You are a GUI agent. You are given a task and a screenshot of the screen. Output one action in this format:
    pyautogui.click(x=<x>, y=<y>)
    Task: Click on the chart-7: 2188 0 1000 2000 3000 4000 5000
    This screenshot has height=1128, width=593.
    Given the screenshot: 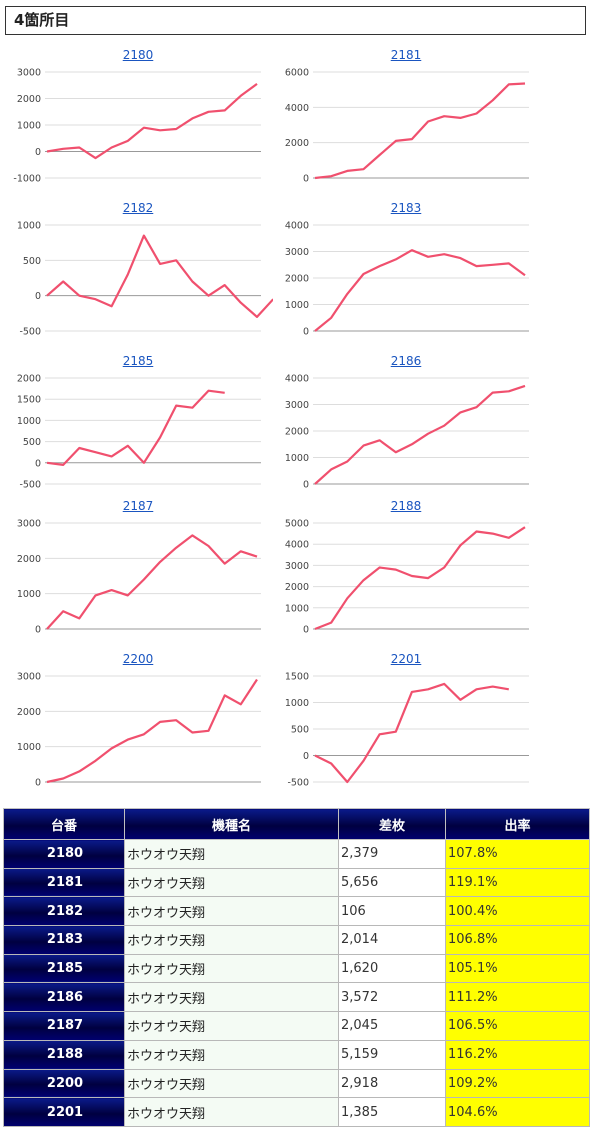 What is the action you would take?
    pyautogui.click(x=406, y=574)
    